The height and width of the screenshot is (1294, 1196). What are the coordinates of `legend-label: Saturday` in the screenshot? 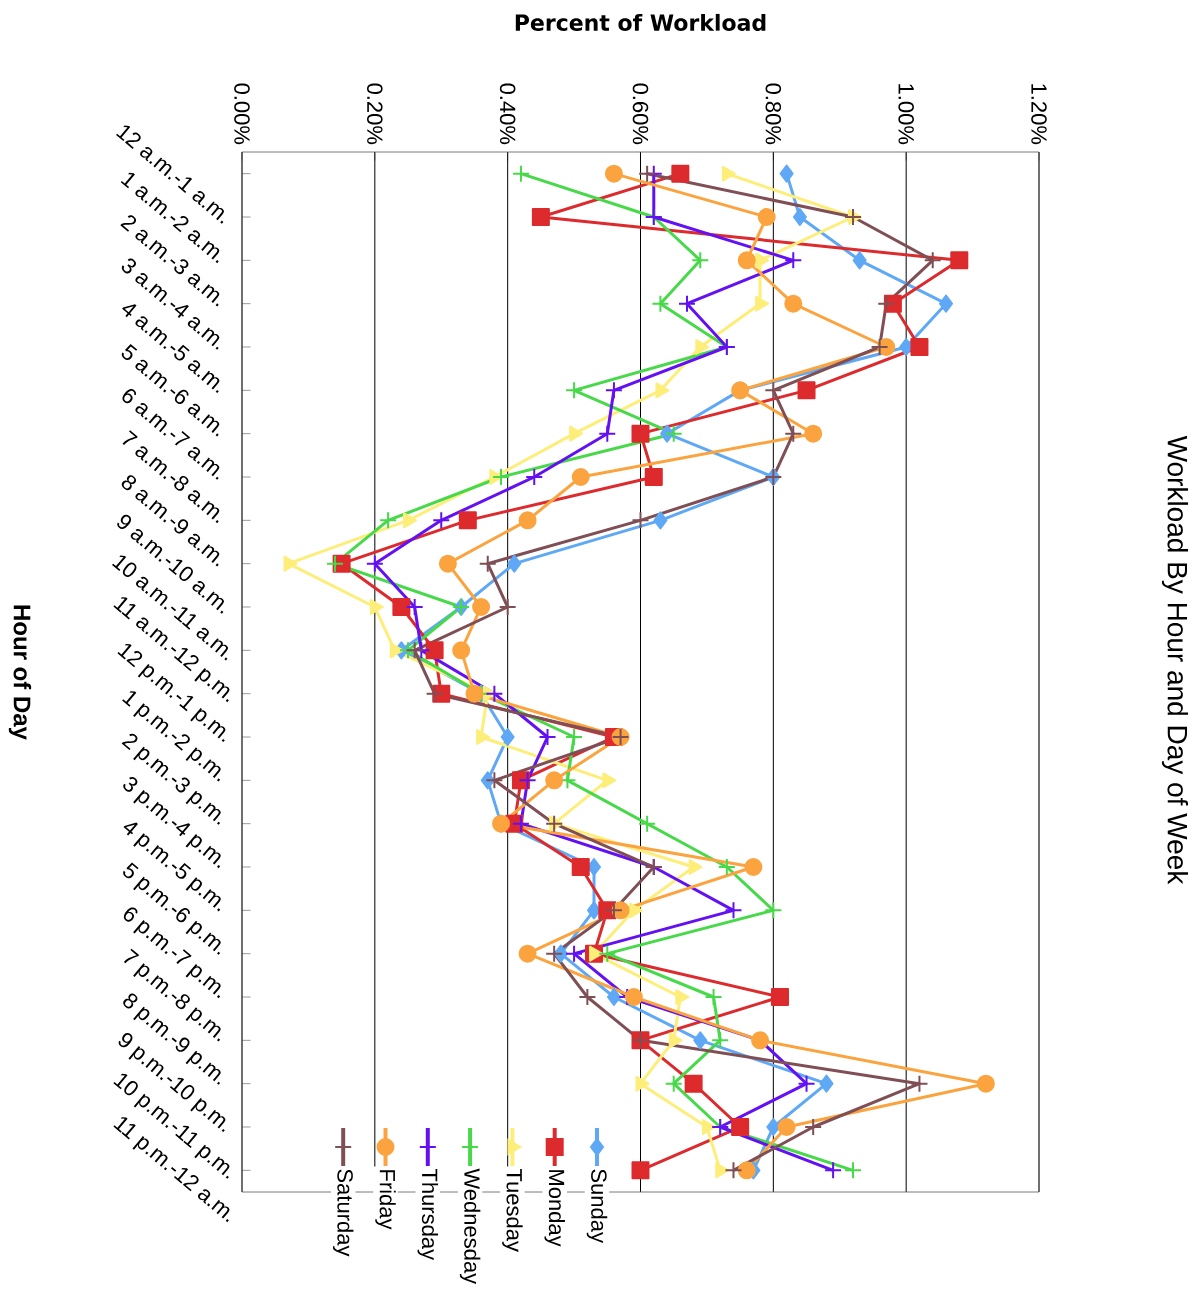 It's located at (343, 1213).